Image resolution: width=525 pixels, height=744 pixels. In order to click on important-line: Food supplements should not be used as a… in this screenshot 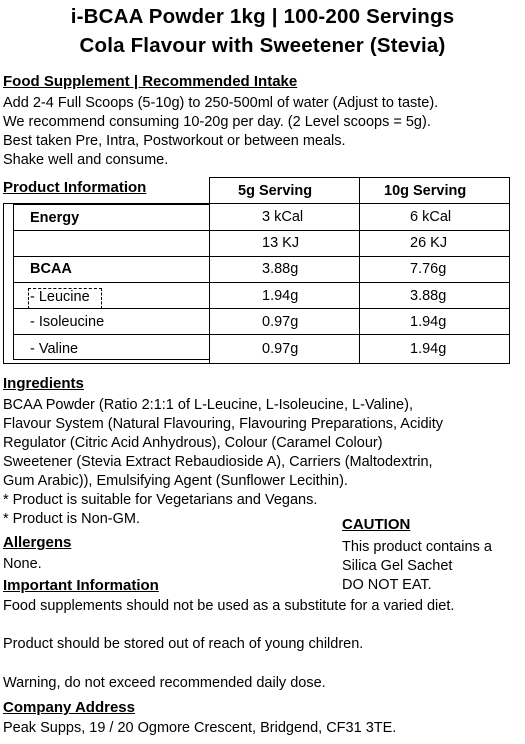, I will do `click(229, 606)`.